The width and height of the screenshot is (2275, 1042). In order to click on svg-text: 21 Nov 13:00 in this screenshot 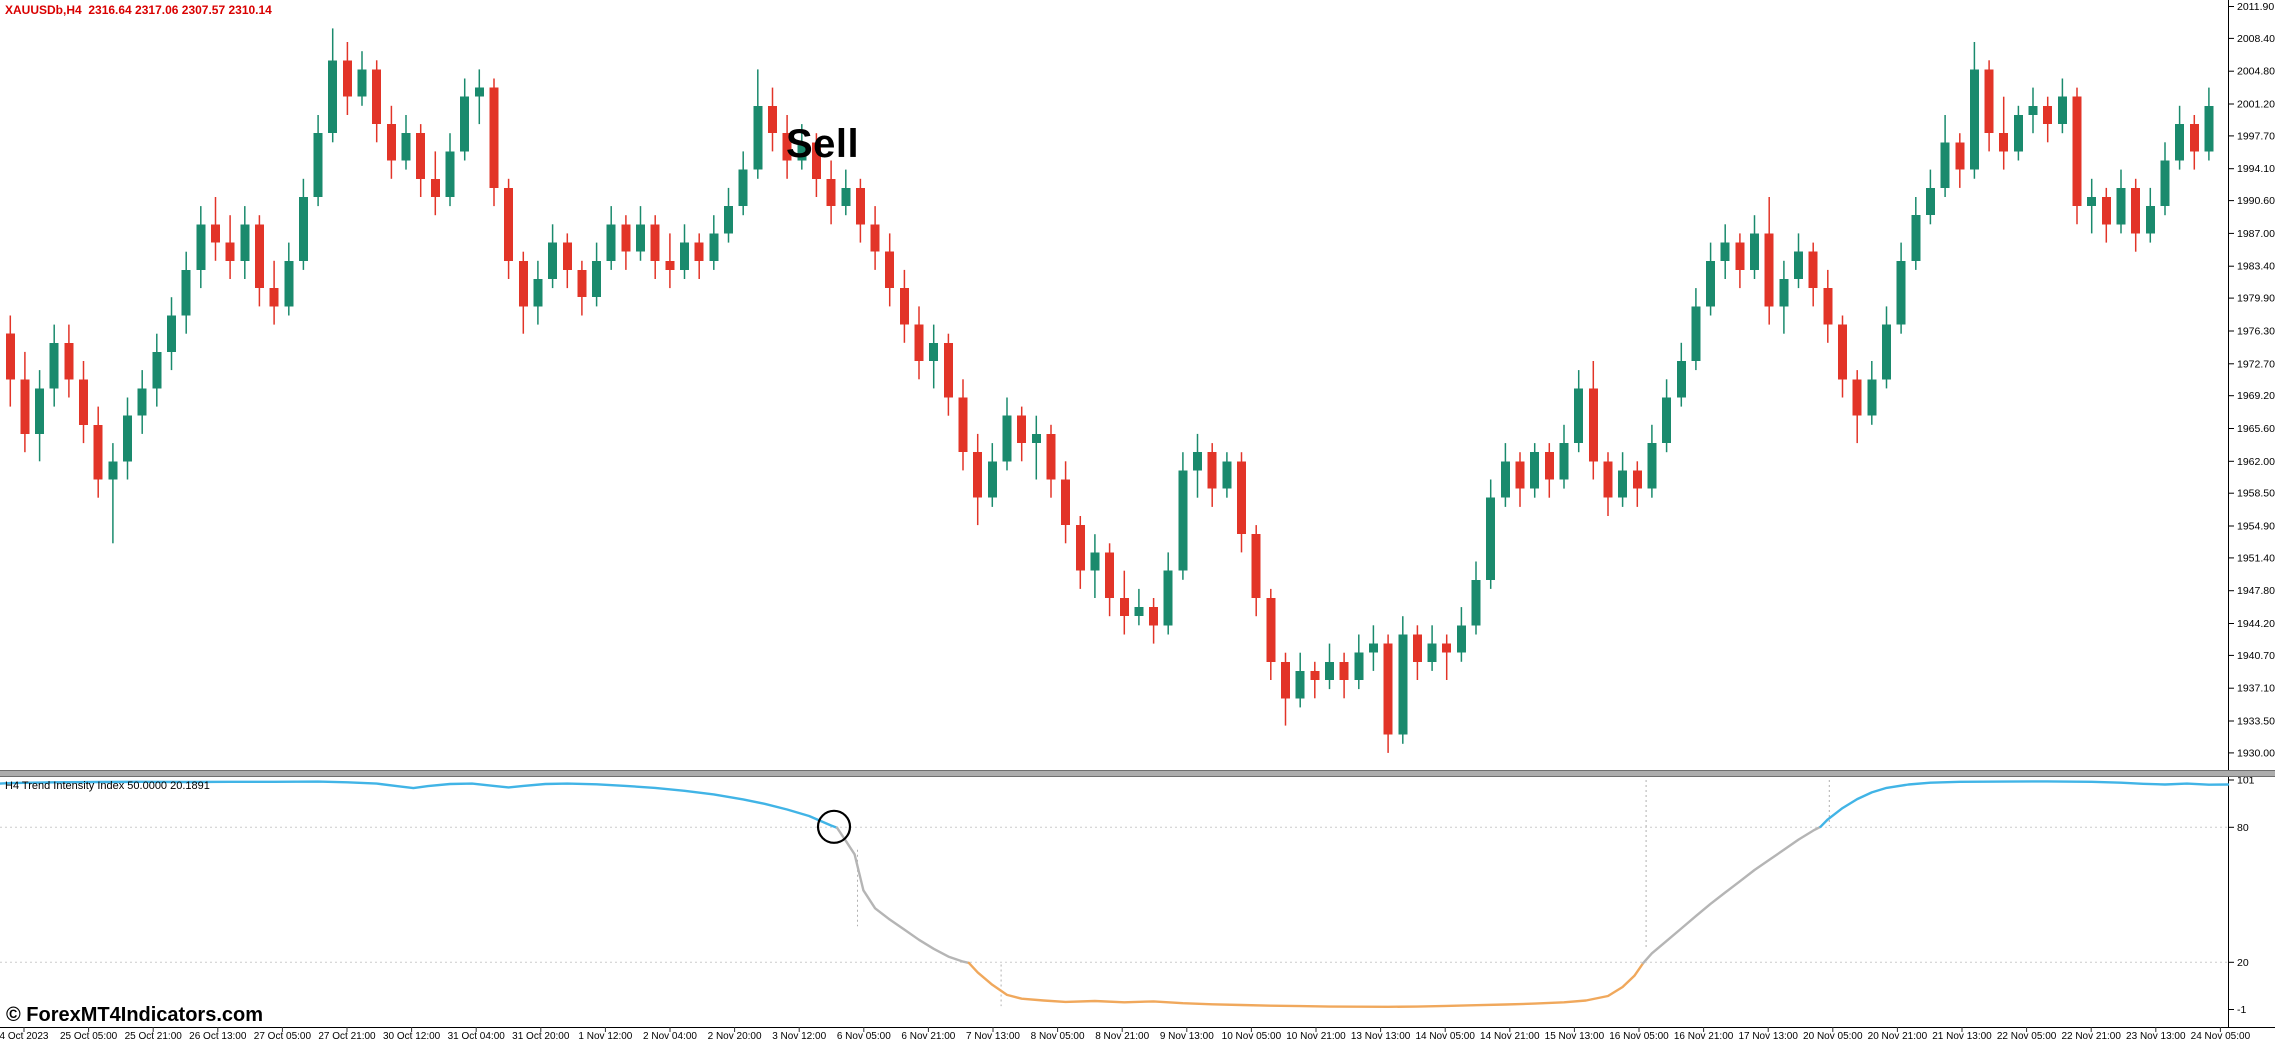, I will do `click(1962, 1036)`.